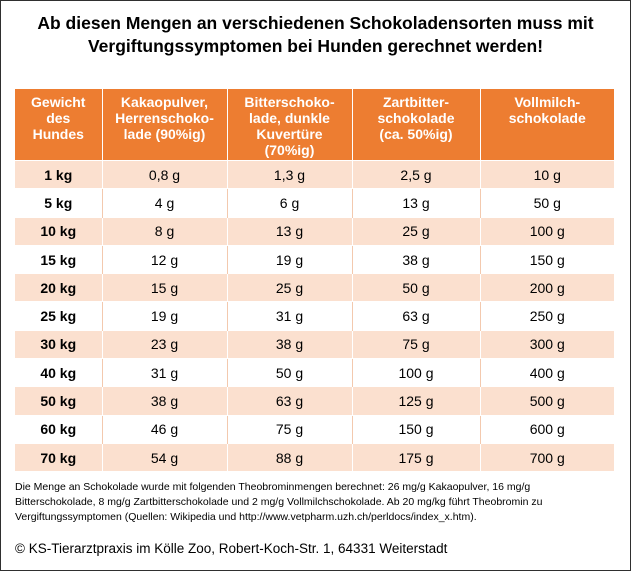 The width and height of the screenshot is (631, 571). What do you see at coordinates (416, 401) in the screenshot?
I see `table-cell: 125 g` at bounding box center [416, 401].